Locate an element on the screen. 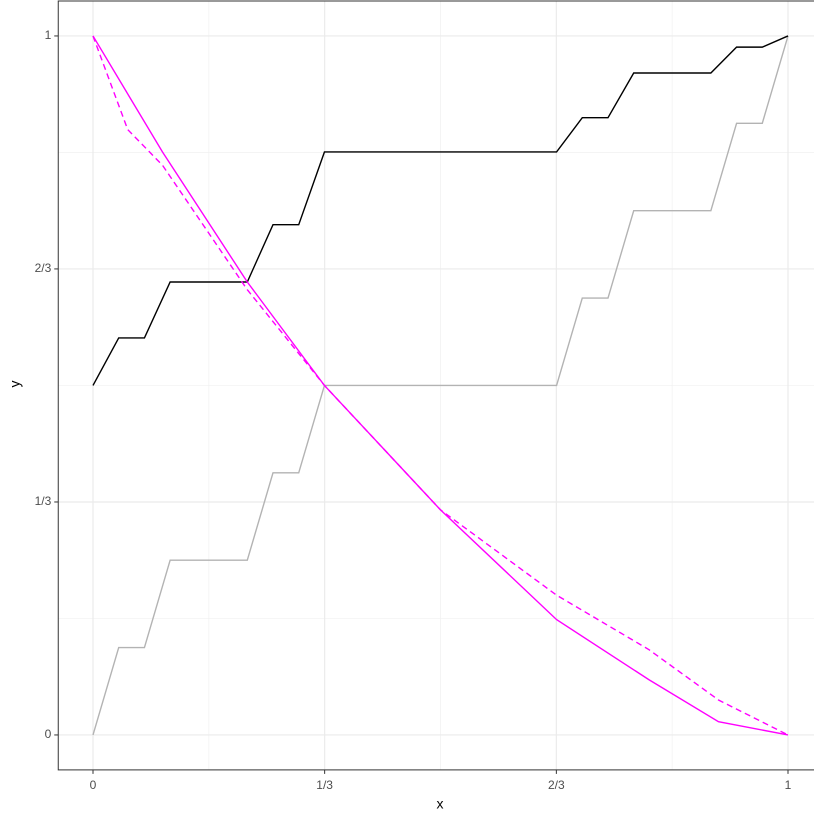 Image resolution: width=814 pixels, height=819 pixels. y-tick-label: 2/3 is located at coordinates (43, 268).